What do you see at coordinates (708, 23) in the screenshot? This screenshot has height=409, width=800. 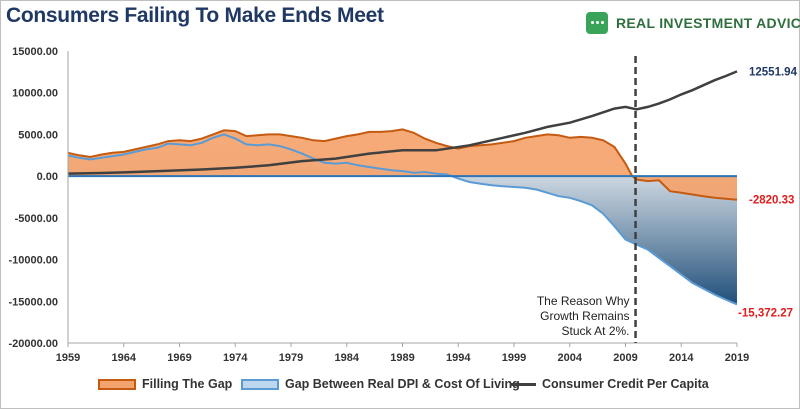 I see `brand-text: REAL INVESTMENT ADVICE` at bounding box center [708, 23].